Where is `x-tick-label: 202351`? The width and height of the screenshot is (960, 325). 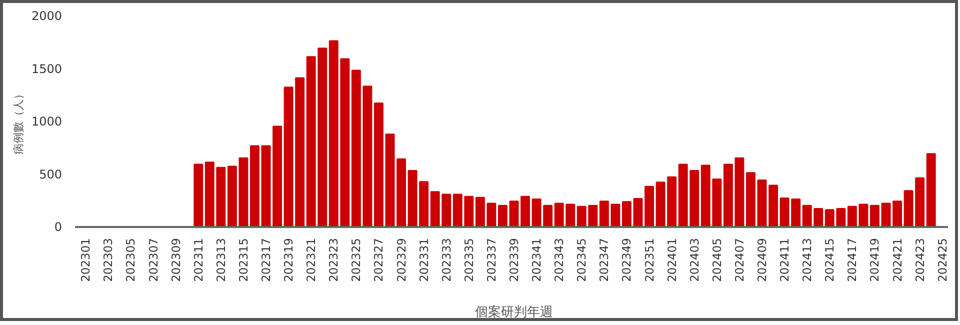 x-tick-label: 202351 is located at coordinates (649, 260).